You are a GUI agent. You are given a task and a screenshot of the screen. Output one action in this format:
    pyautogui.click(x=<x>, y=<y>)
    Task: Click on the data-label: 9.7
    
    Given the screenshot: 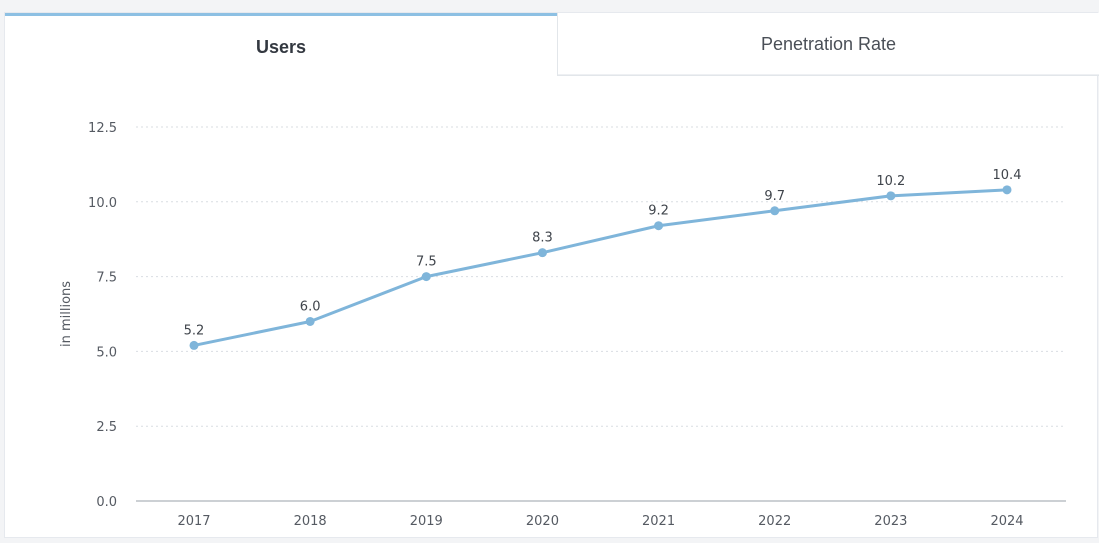 What is the action you would take?
    pyautogui.click(x=774, y=196)
    